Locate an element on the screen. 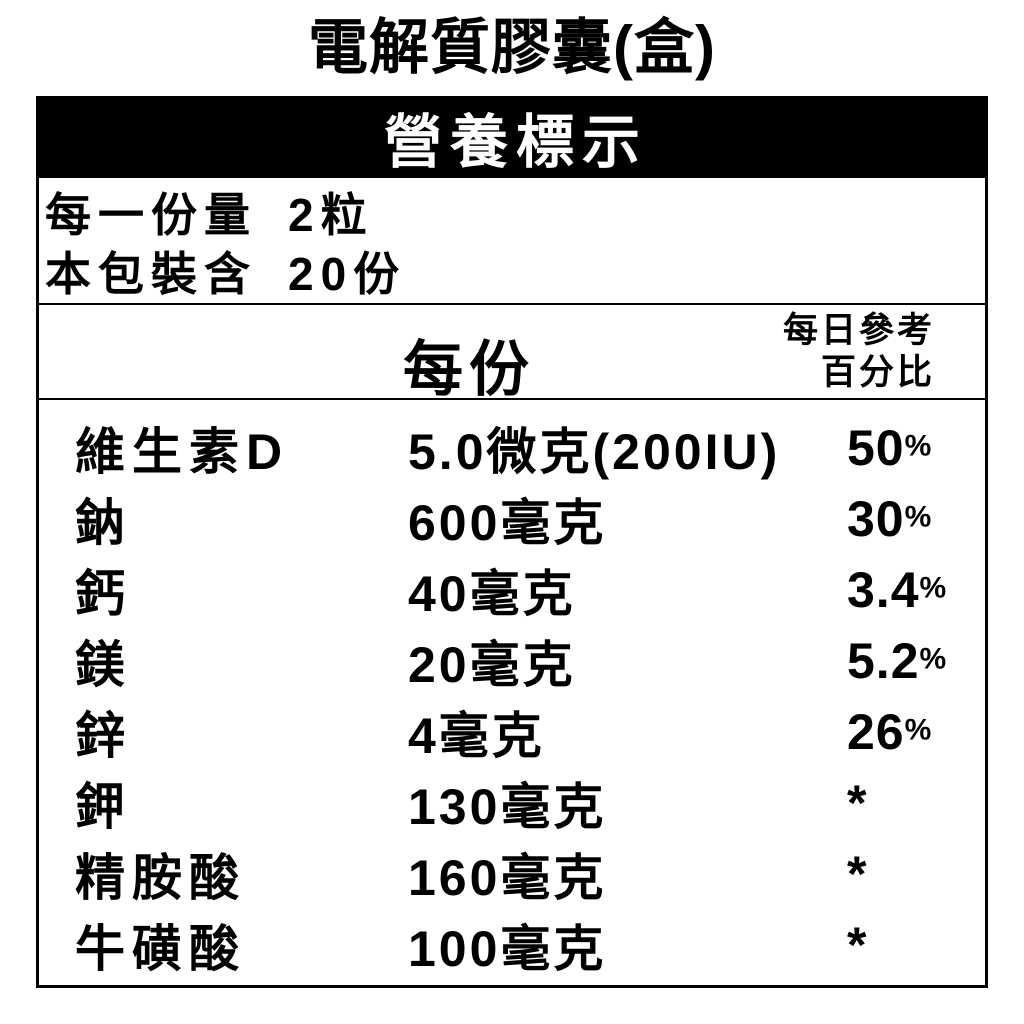 The image size is (1024, 1024). nutrient-daily-percent: 5.2% is located at coordinates (897, 660).